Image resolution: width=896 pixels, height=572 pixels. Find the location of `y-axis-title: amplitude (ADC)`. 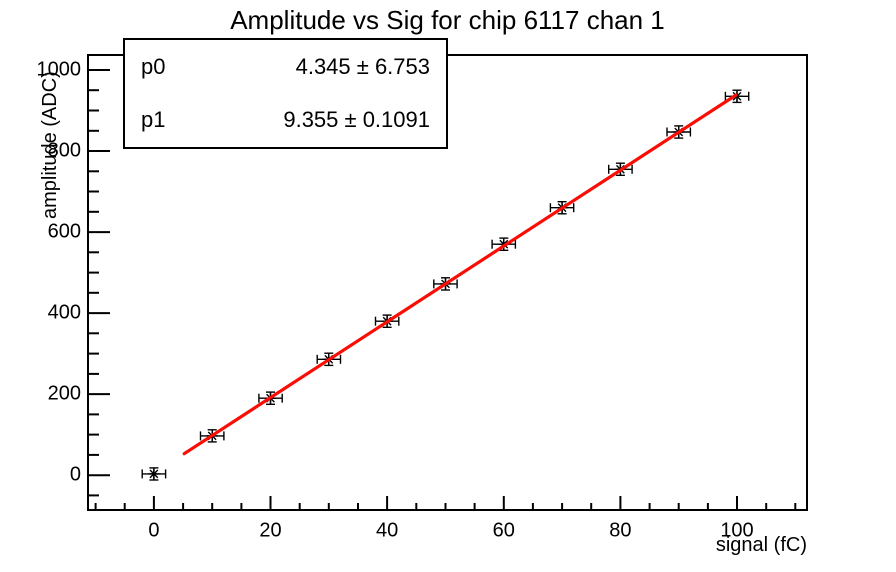

y-axis-title: amplitude (ADC) is located at coordinates (50, 145).